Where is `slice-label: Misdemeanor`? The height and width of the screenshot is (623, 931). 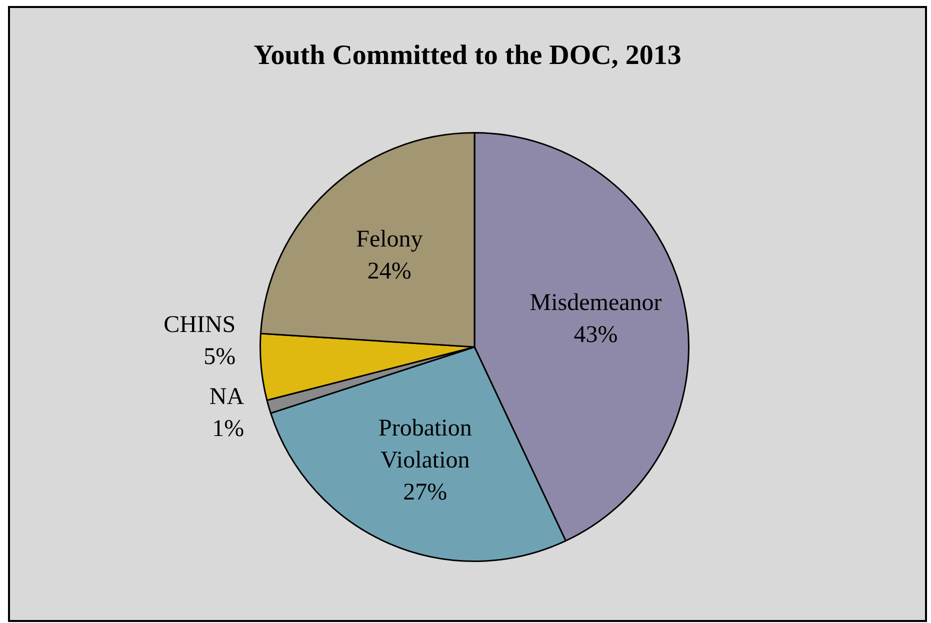
slice-label: Misdemeanor is located at coordinates (596, 303).